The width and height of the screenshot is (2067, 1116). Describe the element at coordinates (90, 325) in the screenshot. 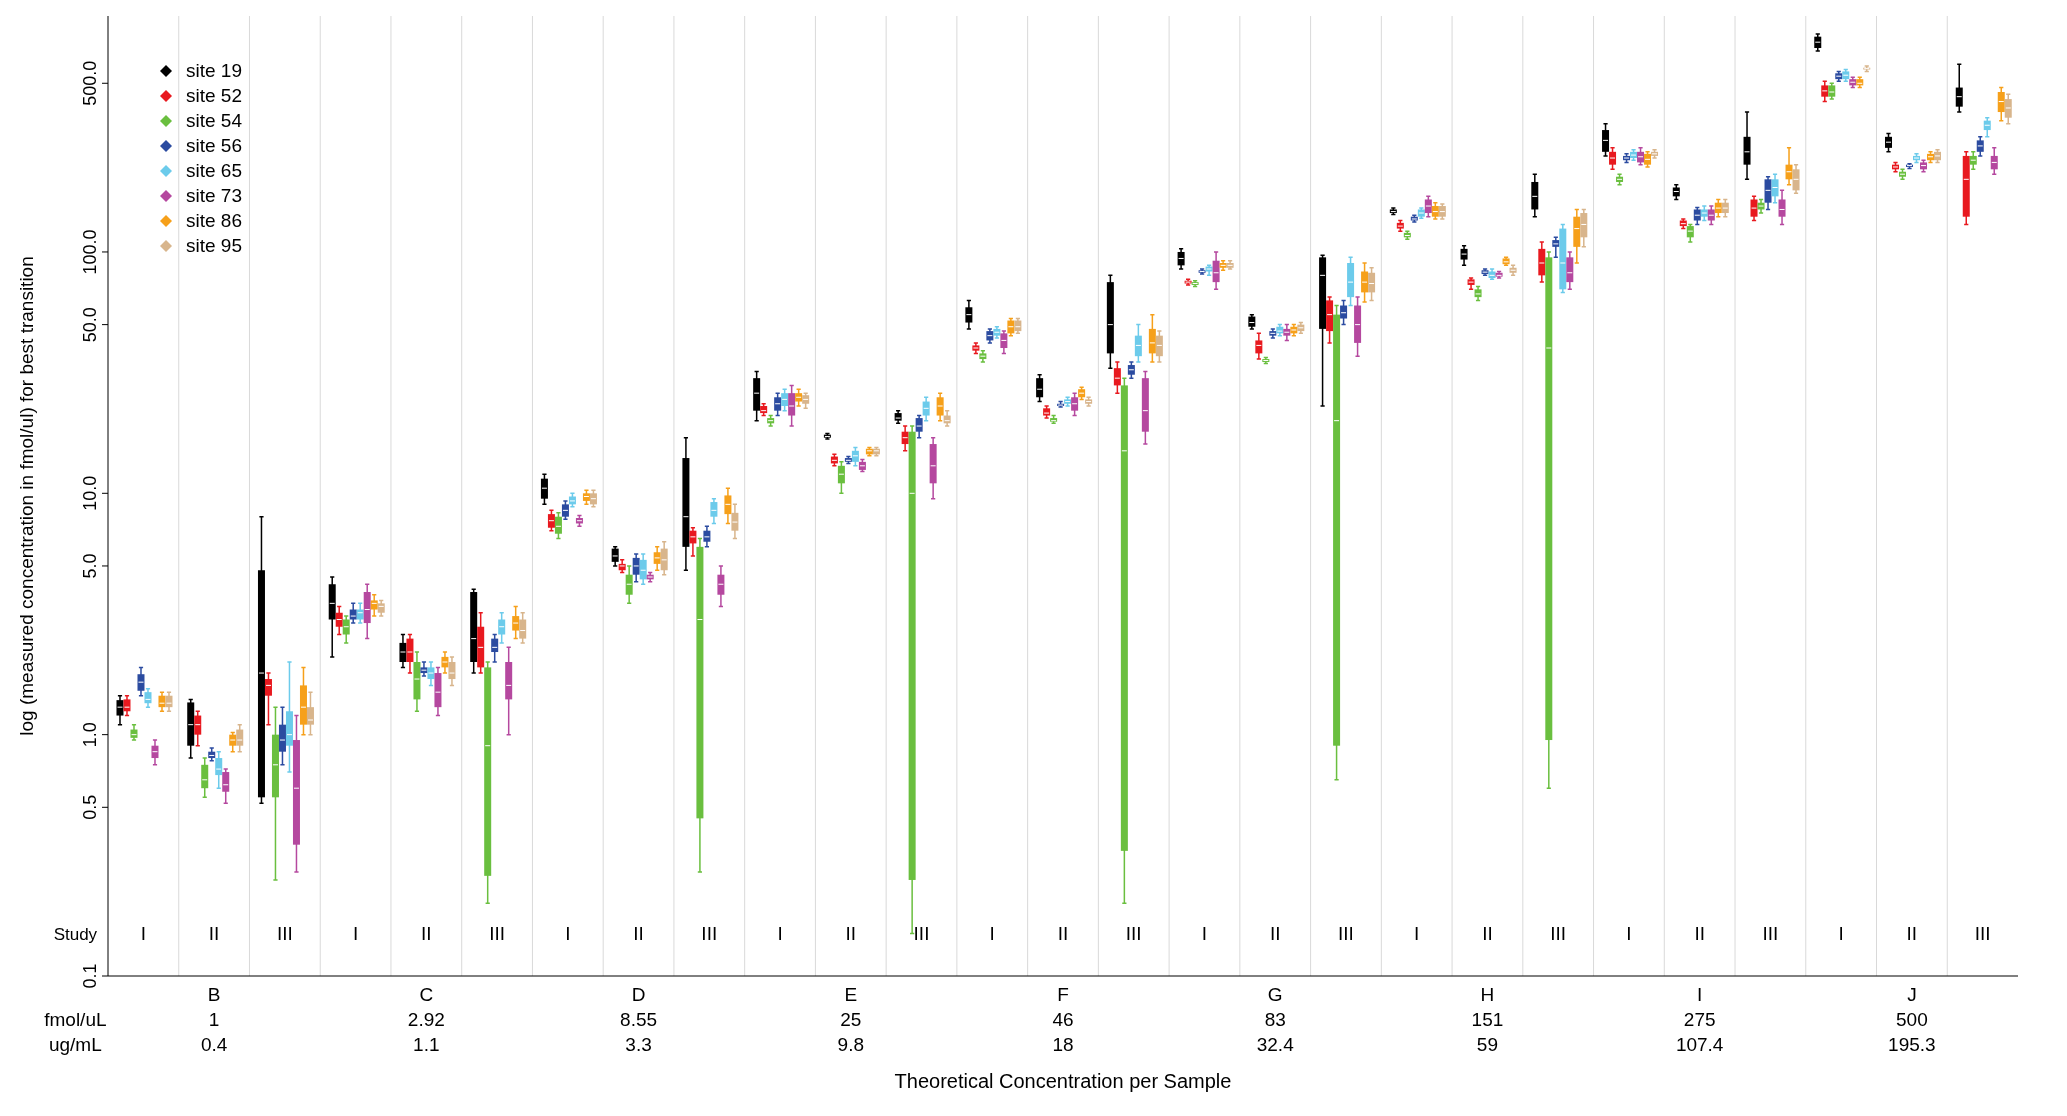

I see `y-tick-label: 50.0` at that location.